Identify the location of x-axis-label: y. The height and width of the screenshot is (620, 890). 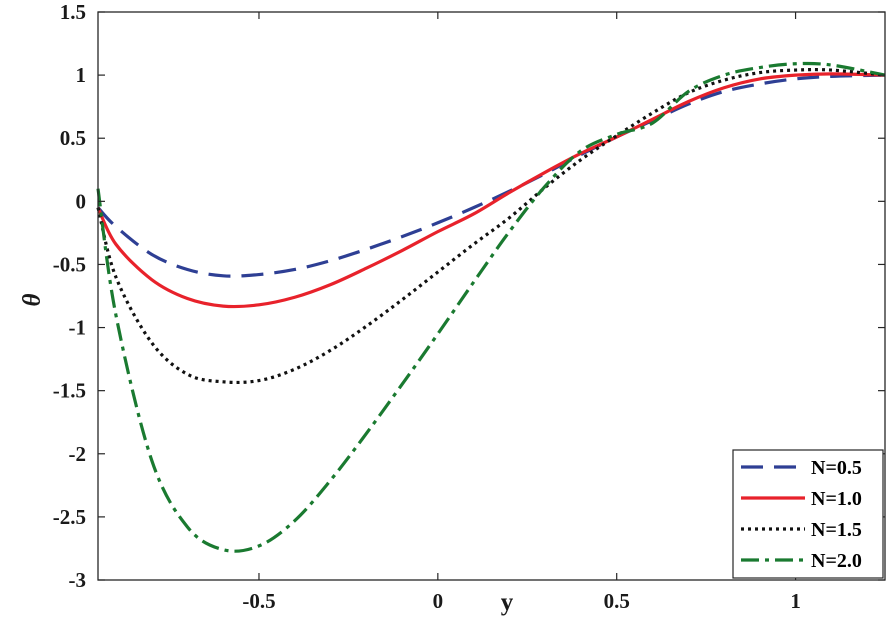
(507, 602).